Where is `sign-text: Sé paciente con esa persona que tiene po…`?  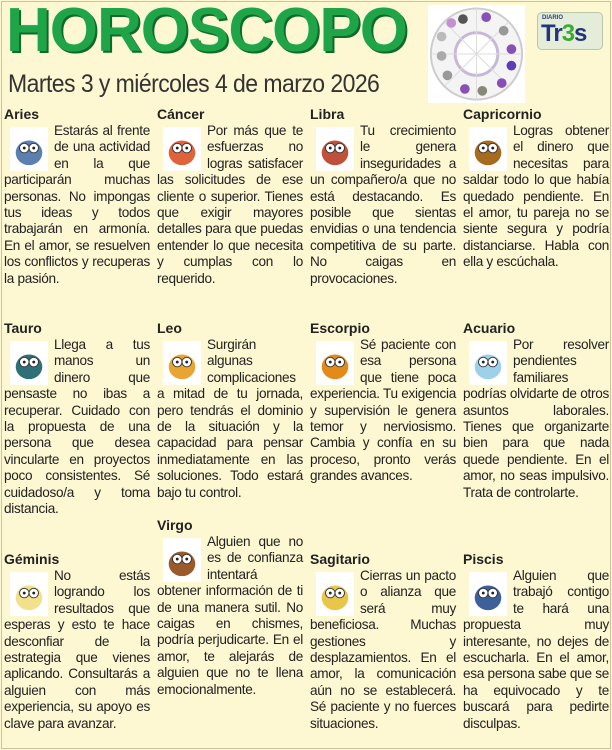 sign-text: Sé paciente con esa persona que tiene po… is located at coordinates (383, 411).